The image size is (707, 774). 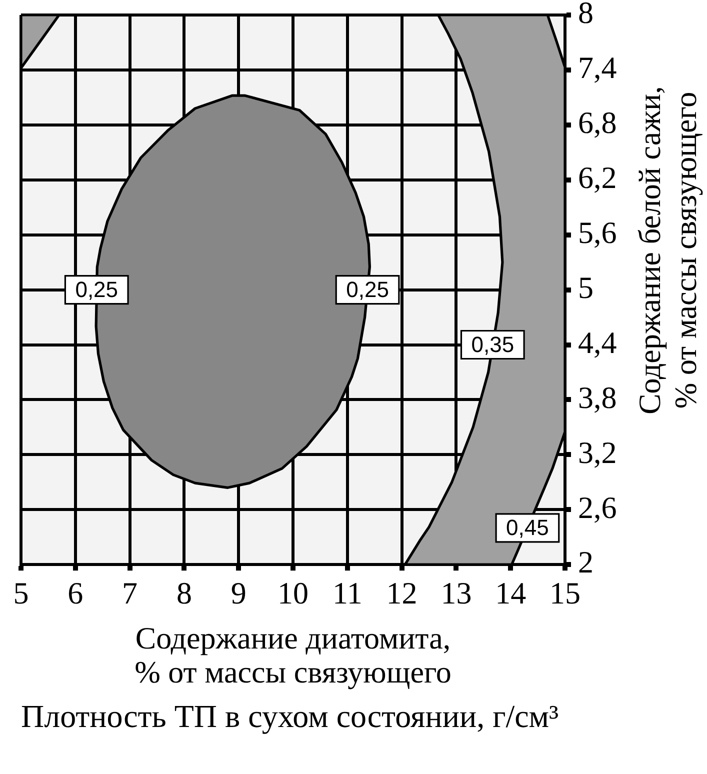 What do you see at coordinates (597, 507) in the screenshot?
I see `y-tick-label: 2,6` at bounding box center [597, 507].